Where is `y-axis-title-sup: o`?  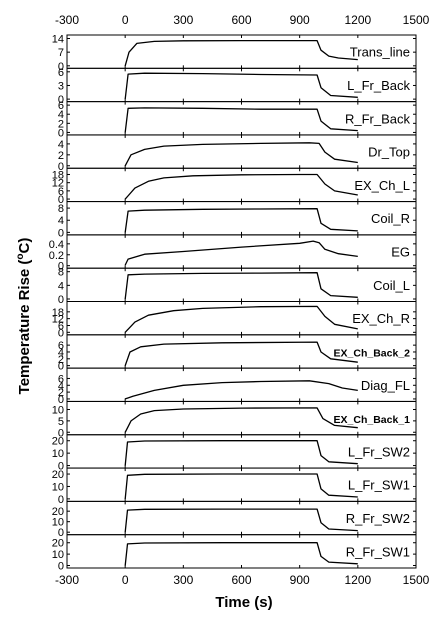 y-axis-title-sup: o is located at coordinates (20, 256).